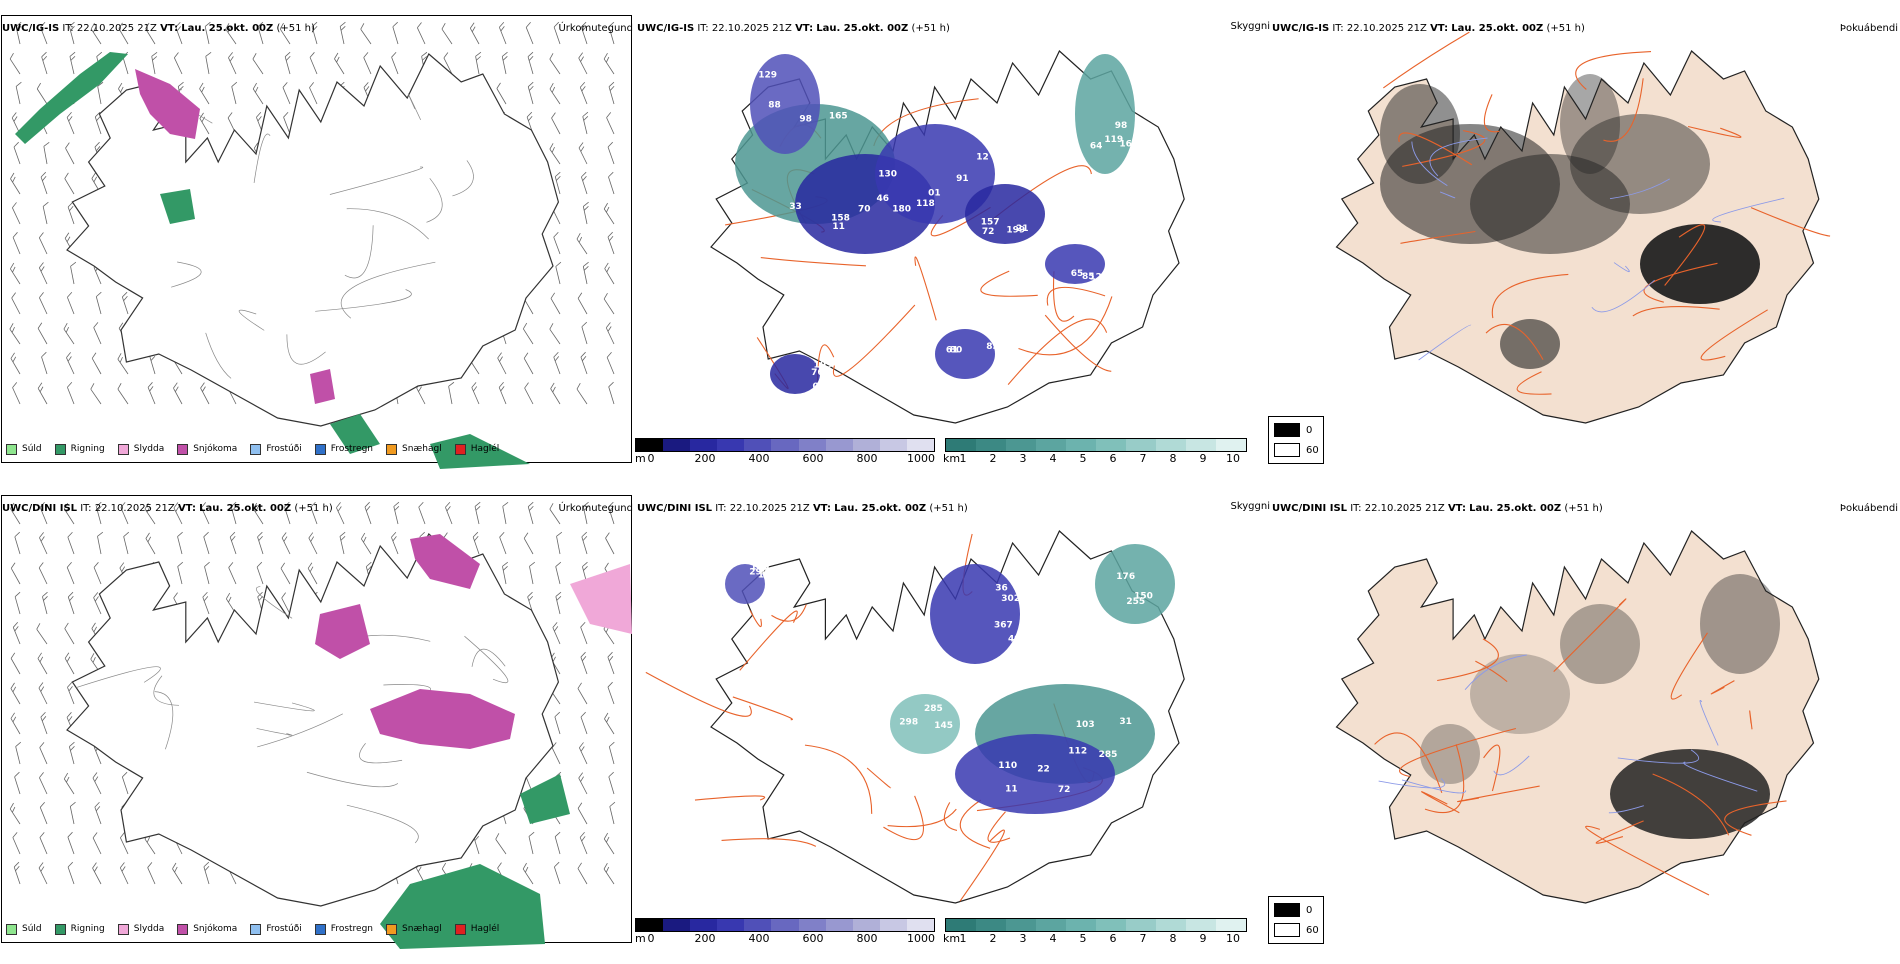 The width and height of the screenshot is (1900, 964). What do you see at coordinates (908, 723) in the screenshot?
I see `ceiling-label: 298` at bounding box center [908, 723].